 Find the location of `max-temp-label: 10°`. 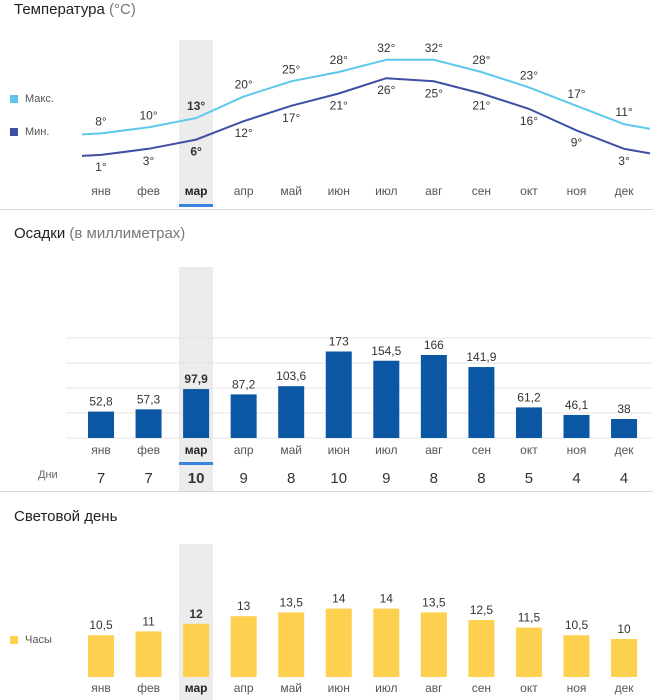

max-temp-label: 10° is located at coordinates (148, 115).